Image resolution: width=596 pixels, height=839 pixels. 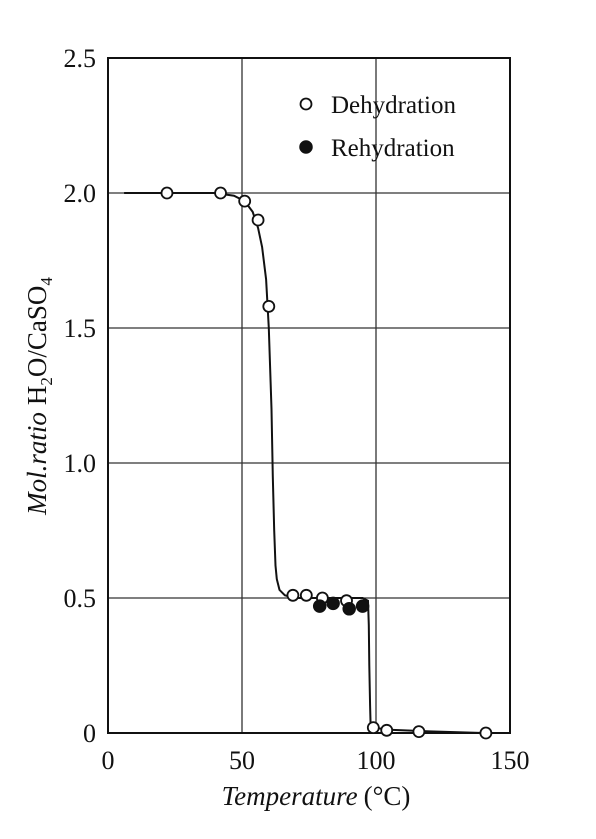 What do you see at coordinates (37, 464) in the screenshot?
I see `y-axis-title-italic: Mol.ratio` at bounding box center [37, 464].